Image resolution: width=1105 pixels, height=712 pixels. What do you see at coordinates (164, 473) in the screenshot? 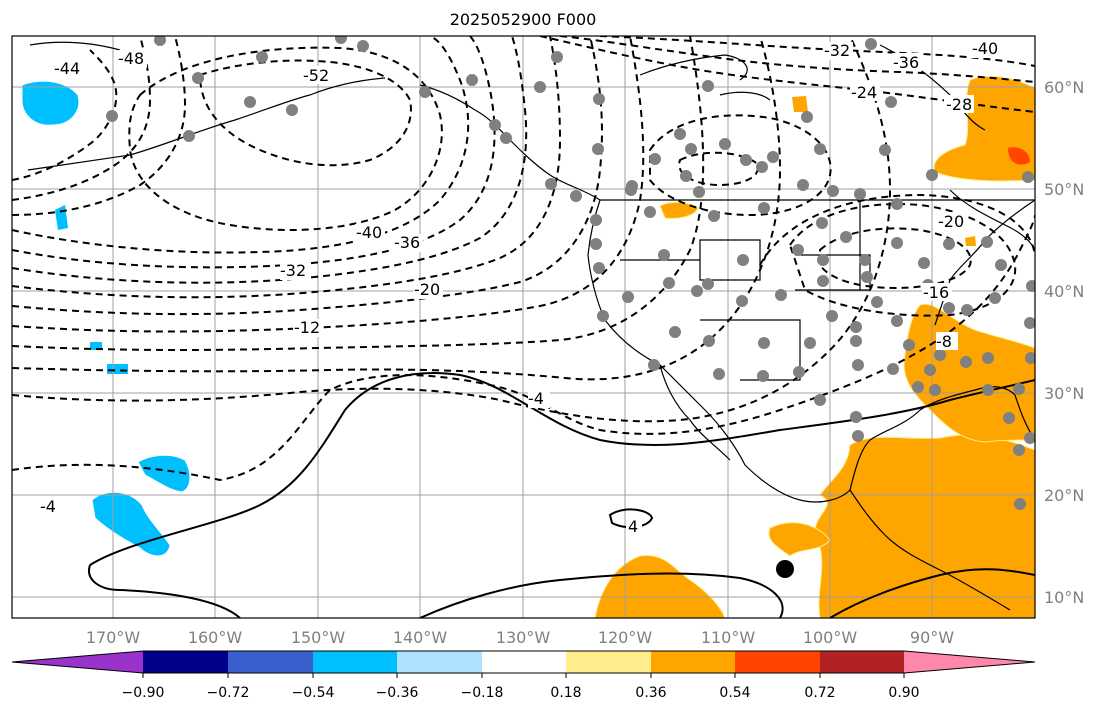
I see `blue-region-hawaii-north` at bounding box center [164, 473].